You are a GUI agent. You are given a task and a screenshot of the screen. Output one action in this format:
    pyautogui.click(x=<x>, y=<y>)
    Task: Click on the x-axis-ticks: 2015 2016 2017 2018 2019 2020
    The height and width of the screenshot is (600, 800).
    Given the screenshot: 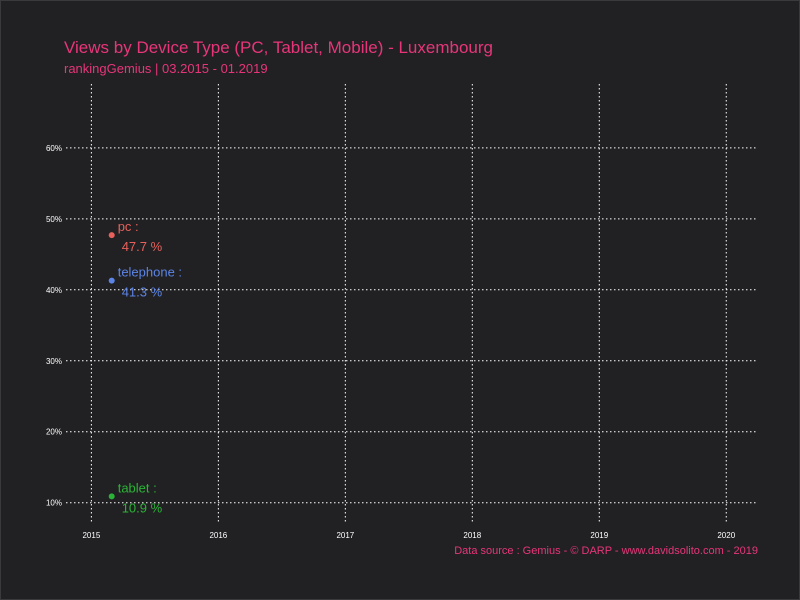 What is the action you would take?
    pyautogui.click(x=408, y=535)
    